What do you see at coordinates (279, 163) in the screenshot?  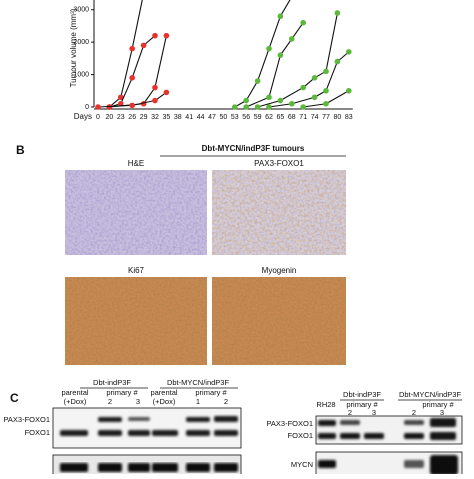 I see `image-label: PAX3-FOXO1` at bounding box center [279, 163].